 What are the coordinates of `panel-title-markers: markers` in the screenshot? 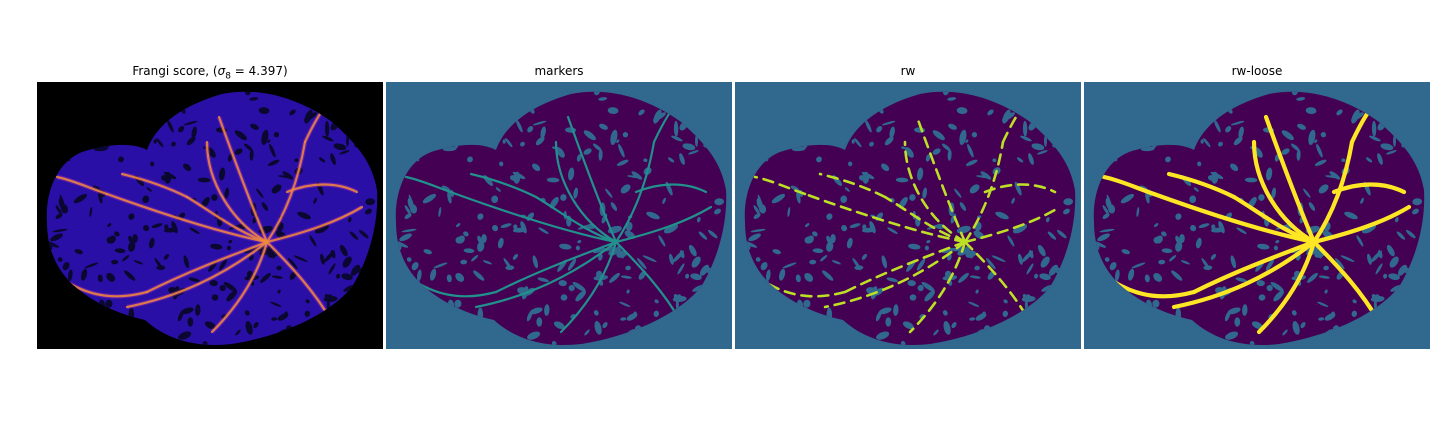 It's located at (559, 71).